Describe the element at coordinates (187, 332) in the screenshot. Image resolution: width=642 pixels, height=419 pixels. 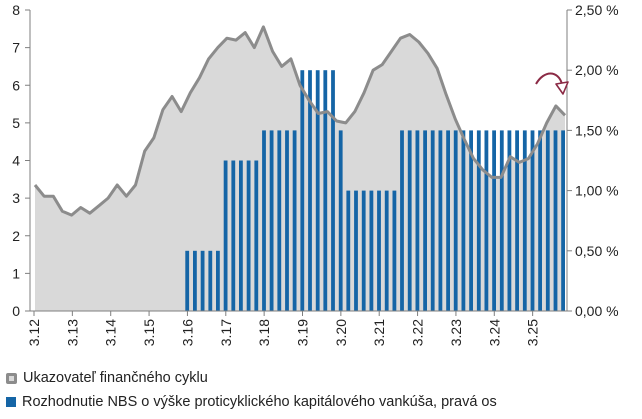
I see `x-tick-label: 3.16` at that location.